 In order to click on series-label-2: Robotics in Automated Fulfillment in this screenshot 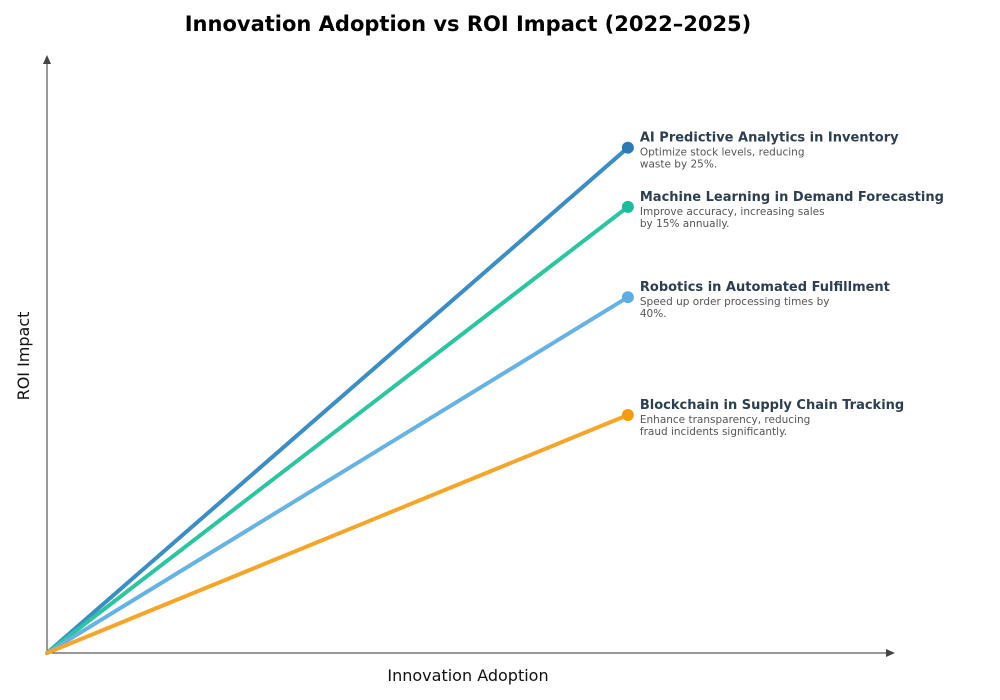, I will do `click(765, 287)`.